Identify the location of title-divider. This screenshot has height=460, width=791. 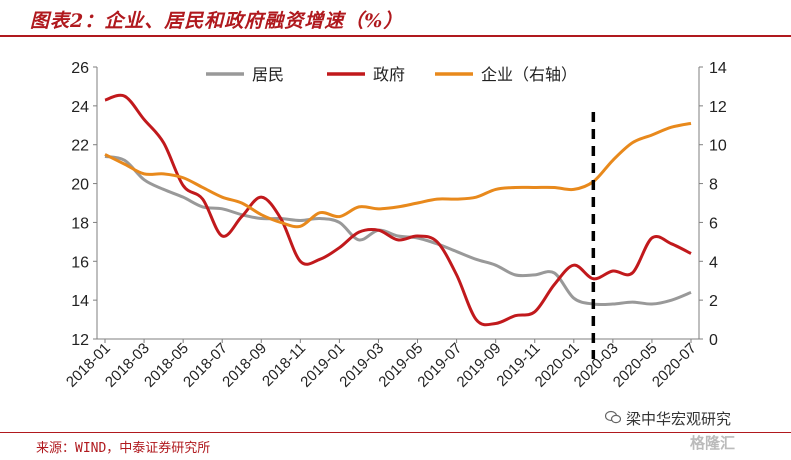
(395, 36).